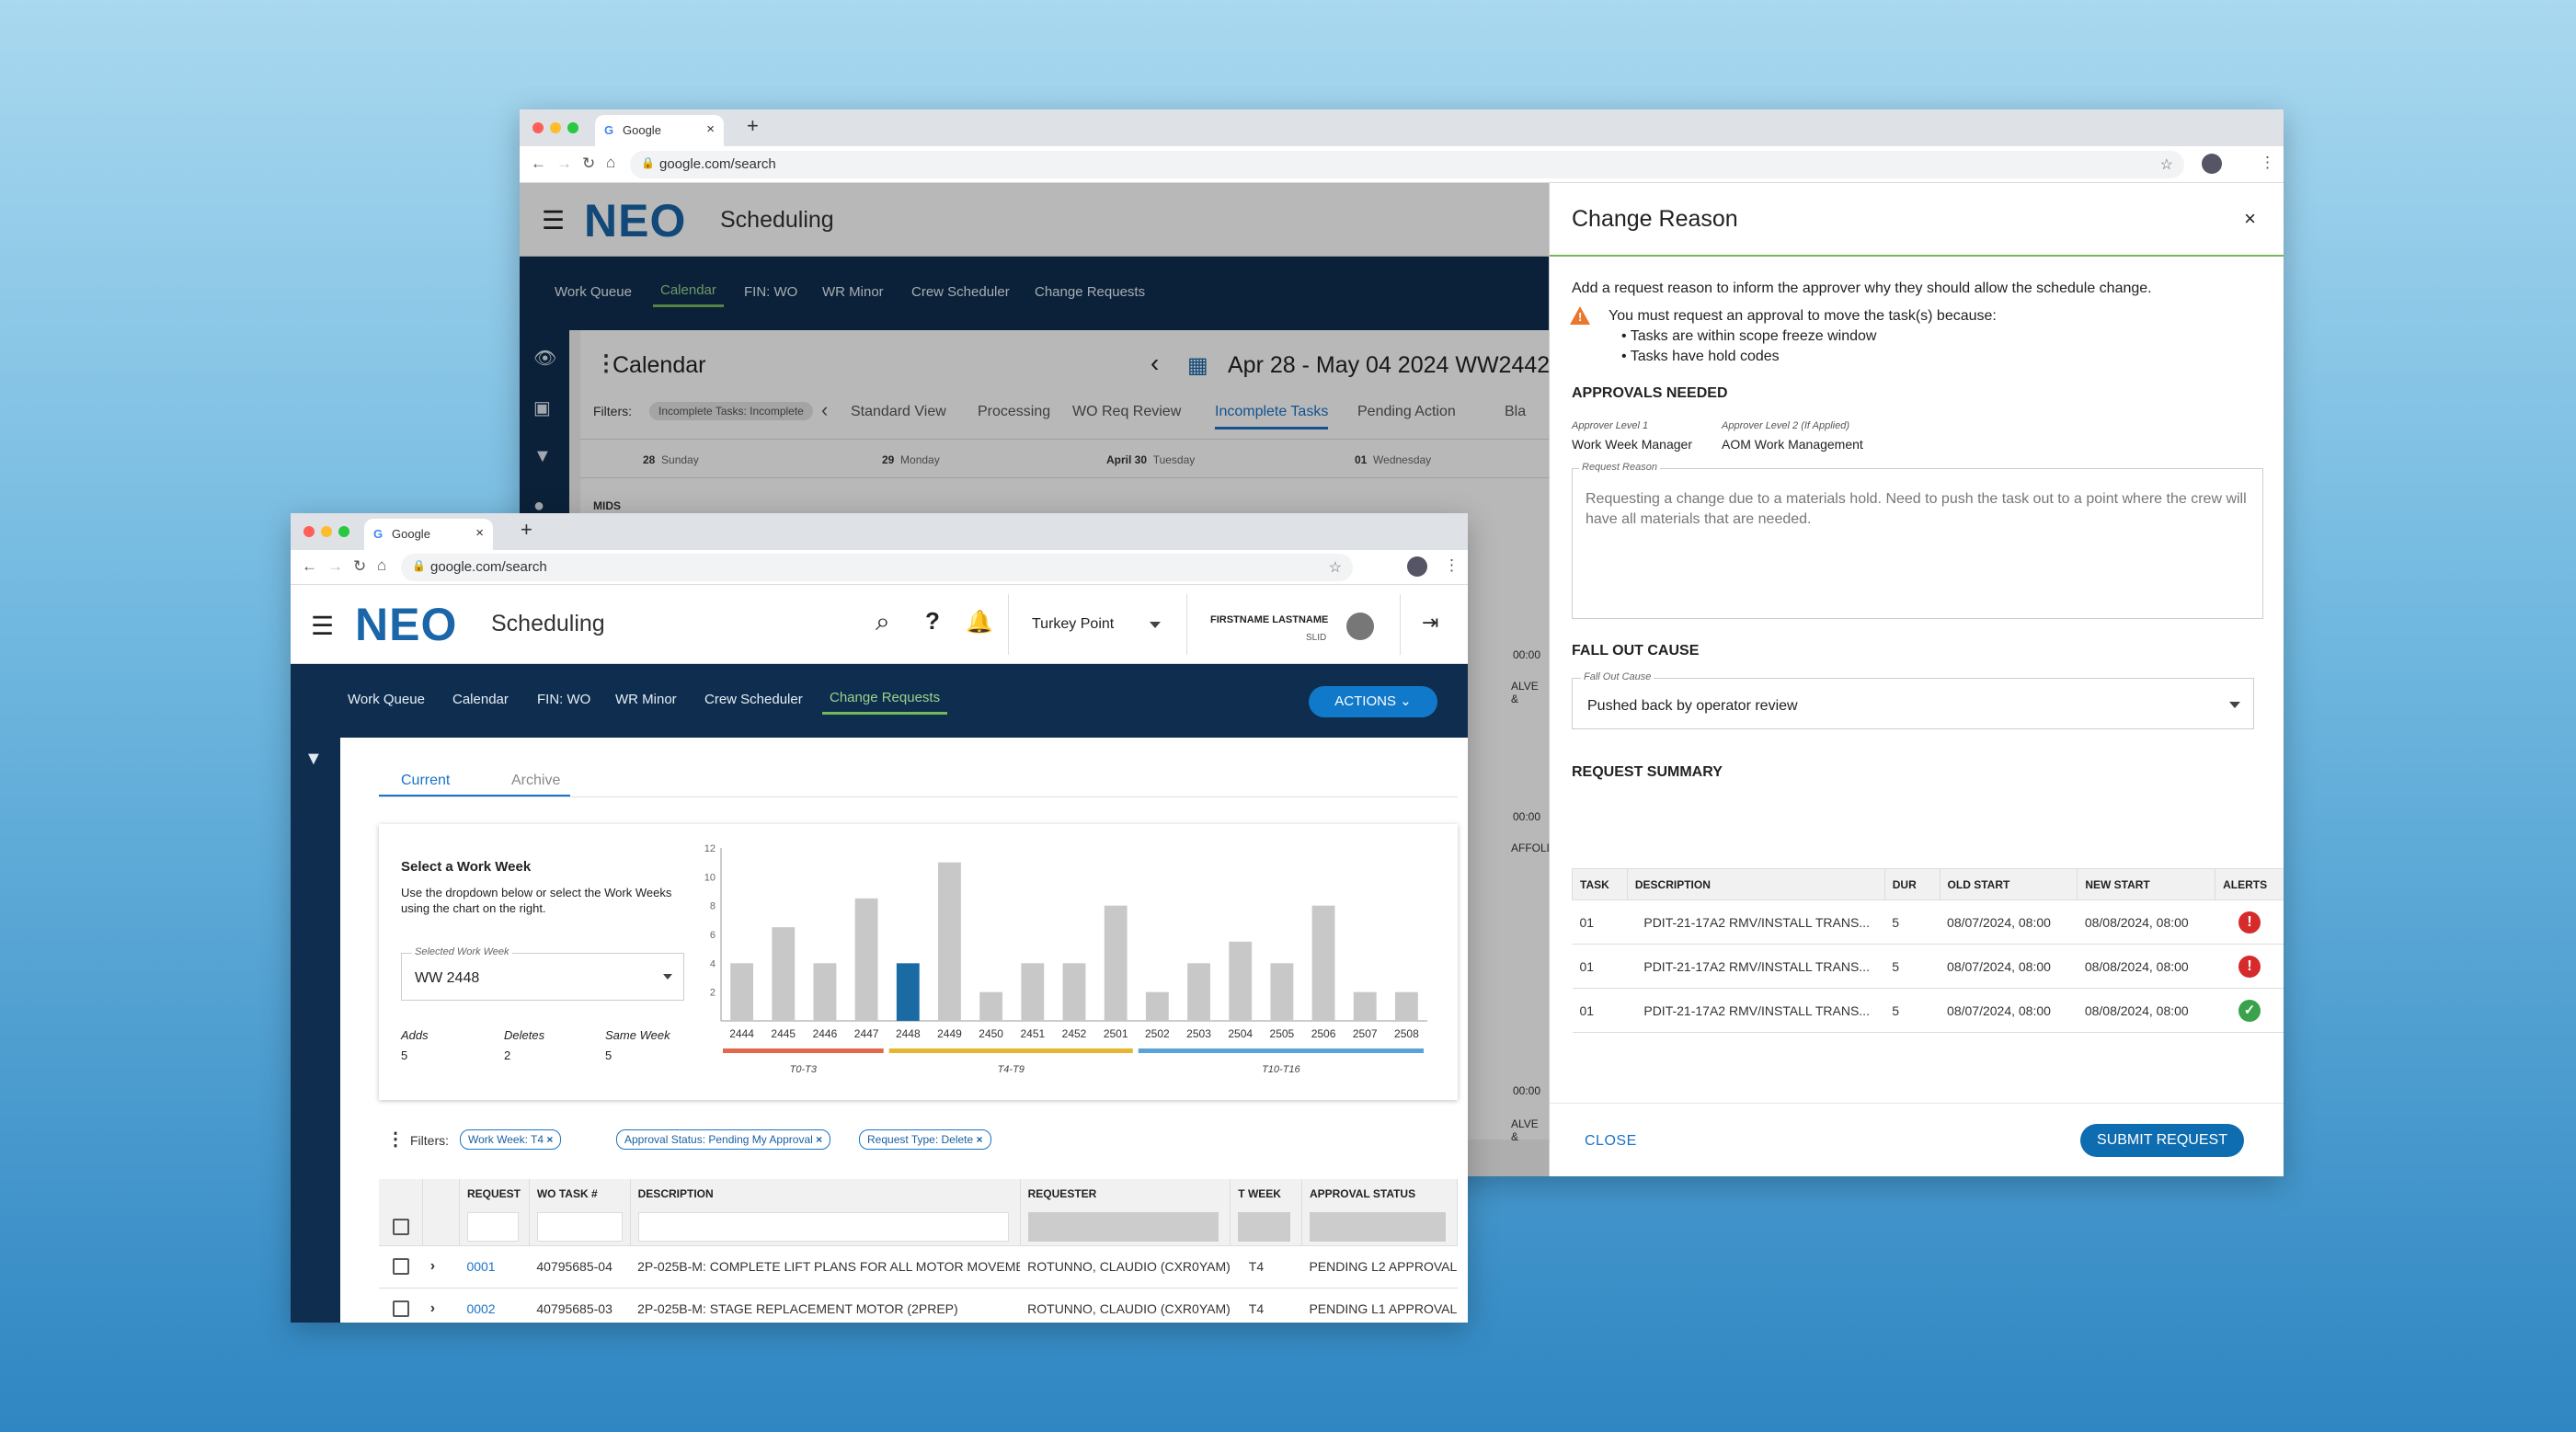  Describe the element at coordinates (1127, 412) in the screenshot. I see `view-wo-req-review: WO Req Review` at that location.